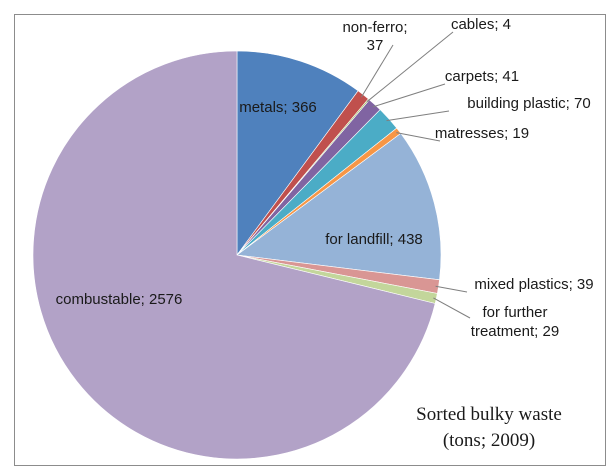  What do you see at coordinates (374, 239) in the screenshot?
I see `slice-label-for-landfill: for landfill; 438` at bounding box center [374, 239].